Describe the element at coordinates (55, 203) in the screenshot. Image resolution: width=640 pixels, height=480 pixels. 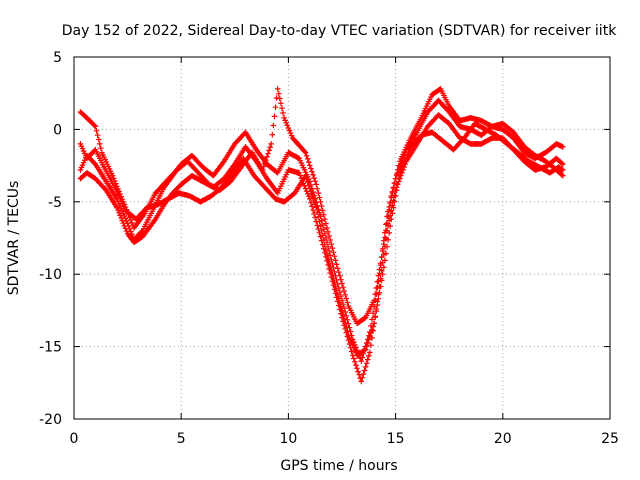
I see `y-tick-label: -5` at that location.